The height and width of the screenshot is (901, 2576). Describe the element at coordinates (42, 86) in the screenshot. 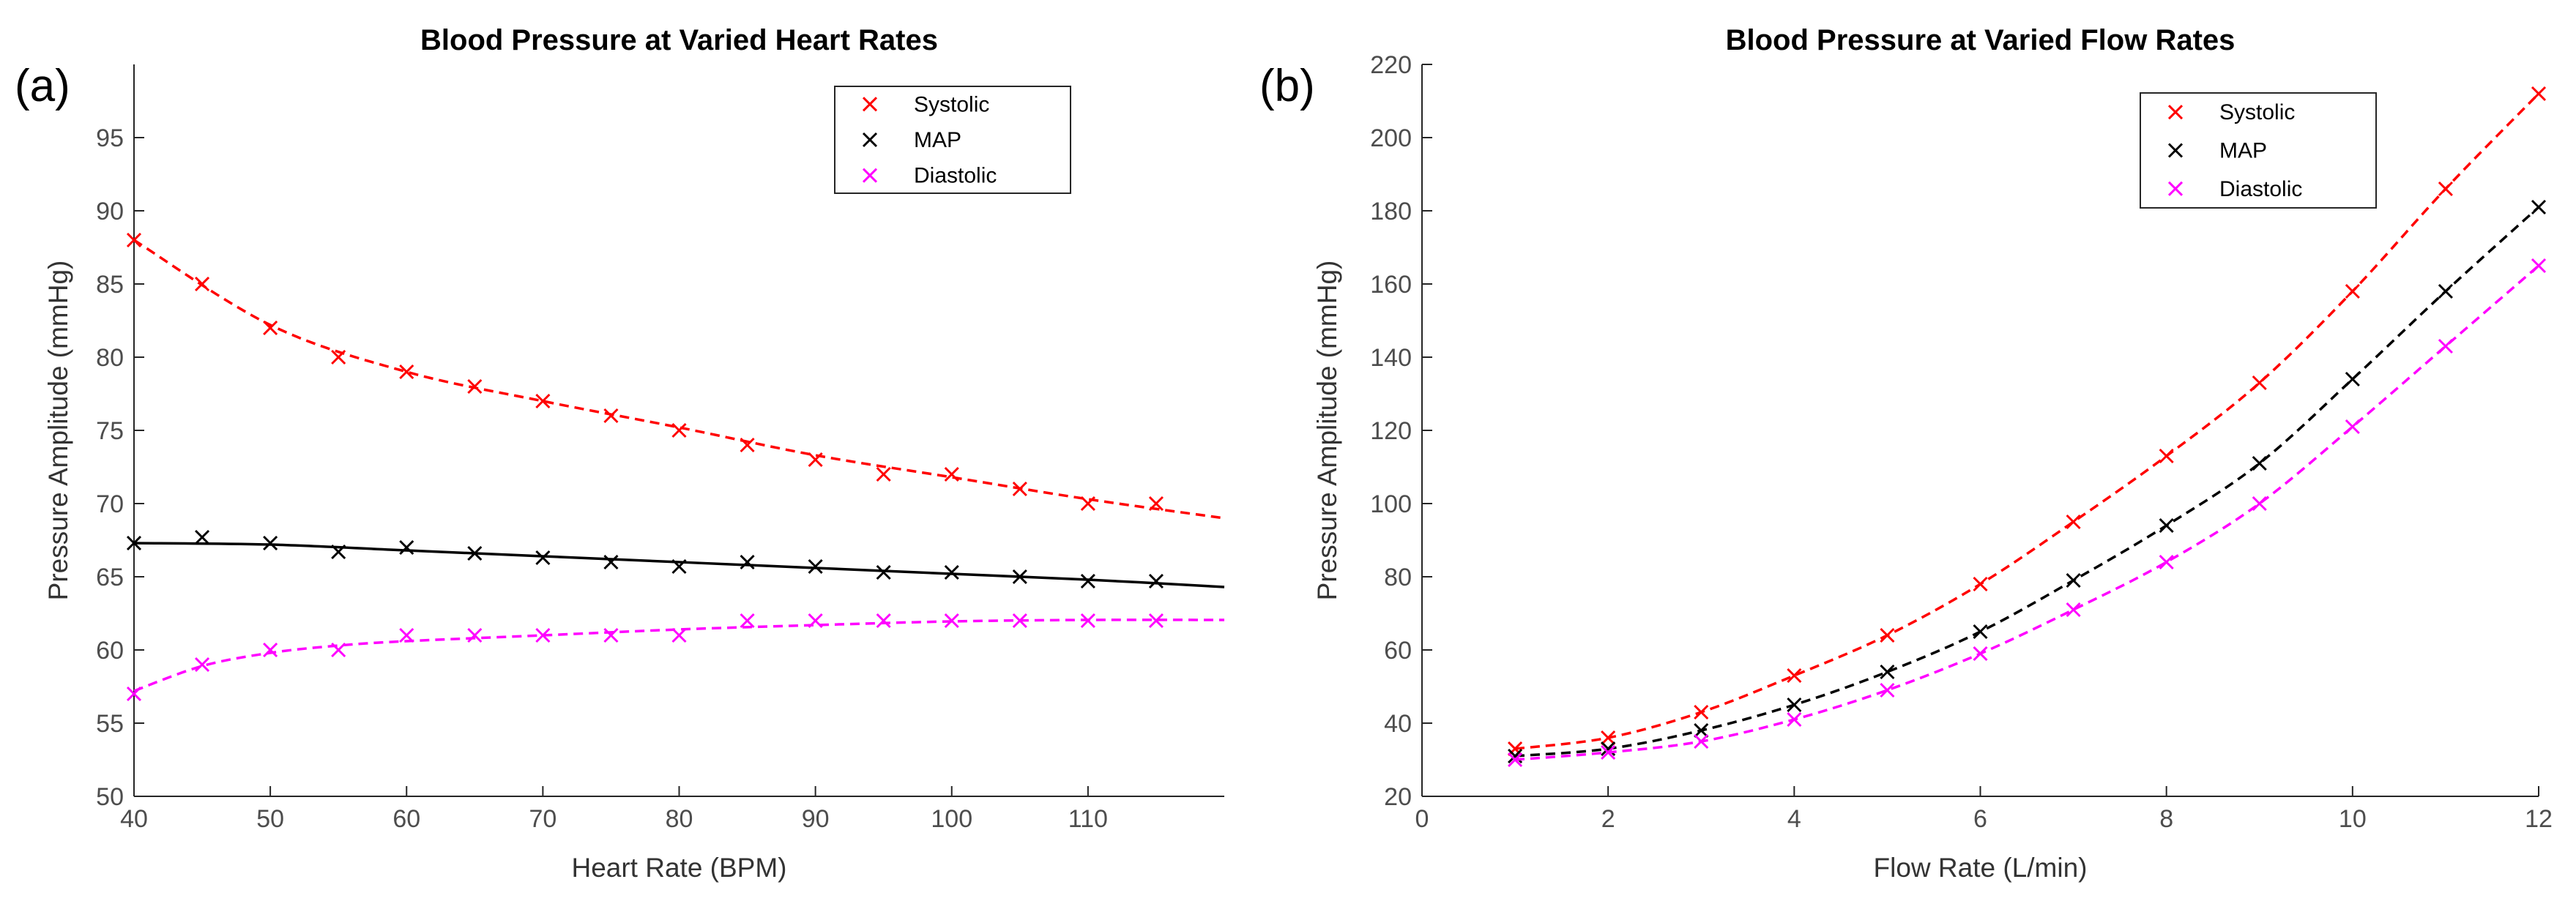

I see `panel-label: (a)` at that location.